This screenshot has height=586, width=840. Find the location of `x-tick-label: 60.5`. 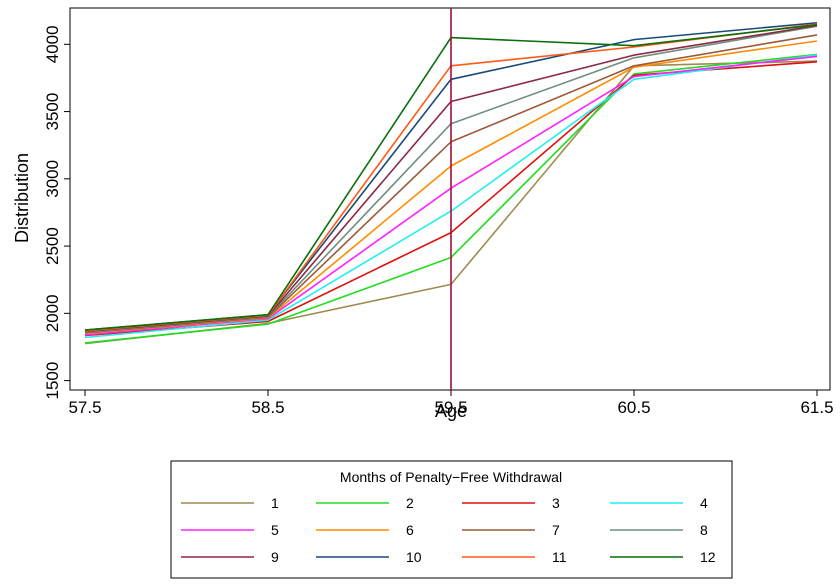

x-tick-label: 60.5 is located at coordinates (633, 407).